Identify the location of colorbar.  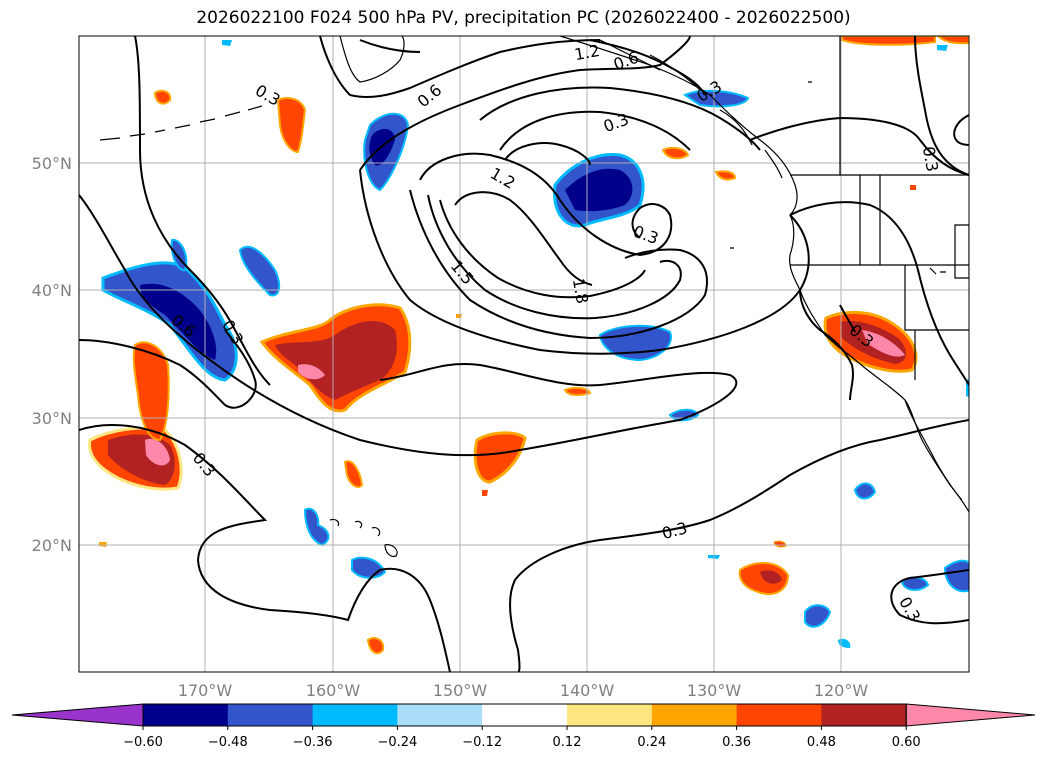
(523, 715).